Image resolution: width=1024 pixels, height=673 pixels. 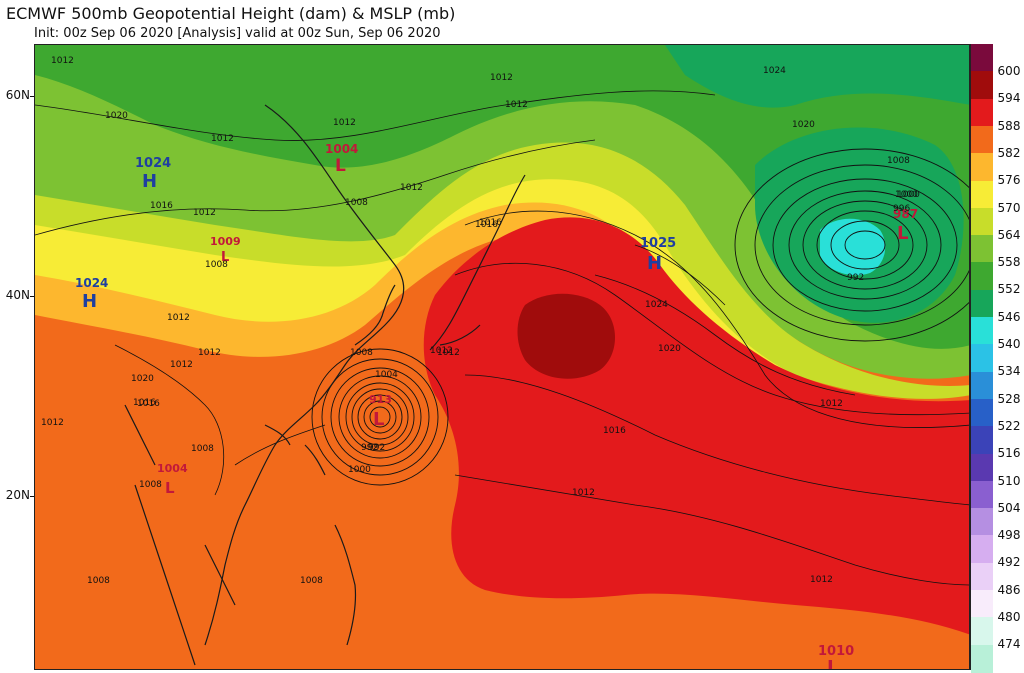 What do you see at coordinates (1009, 316) in the screenshot?
I see `color-scale-label: 546` at bounding box center [1009, 316].